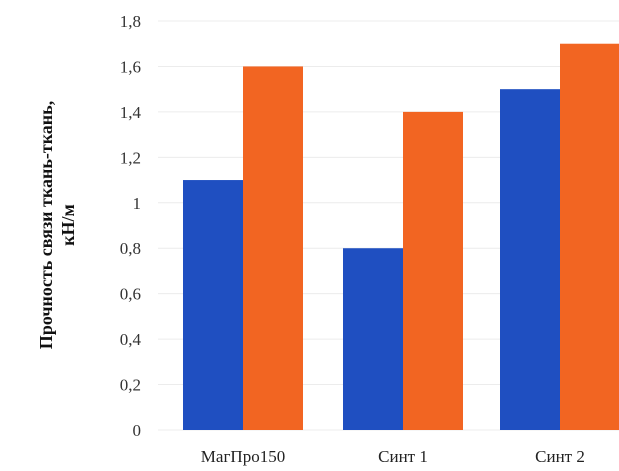 The image size is (619, 471). Describe the element at coordinates (560, 456) in the screenshot. I see `x-category-label: Синт 2` at that location.